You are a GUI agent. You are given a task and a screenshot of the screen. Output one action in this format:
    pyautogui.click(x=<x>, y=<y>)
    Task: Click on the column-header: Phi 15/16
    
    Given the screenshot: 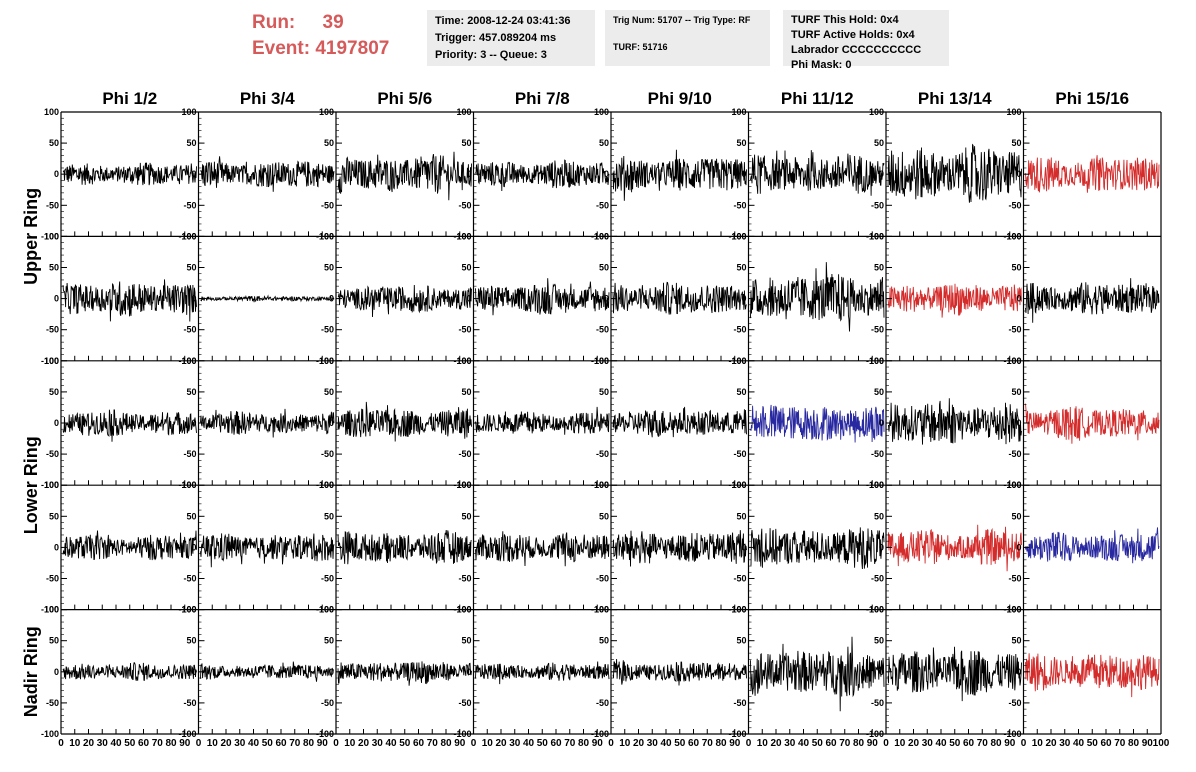 What is the action you would take?
    pyautogui.click(x=1092, y=98)
    